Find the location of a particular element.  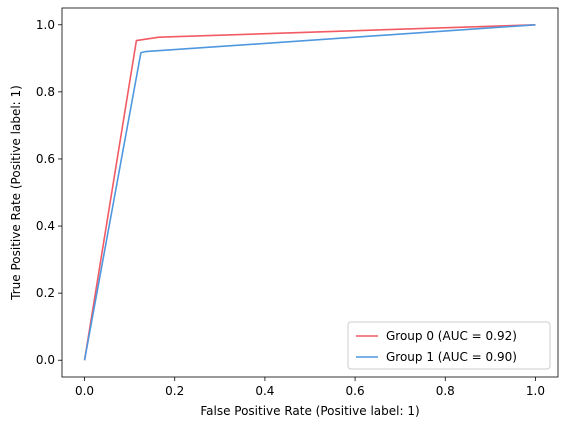

y-tick-label: 0.2 is located at coordinates (45, 293).